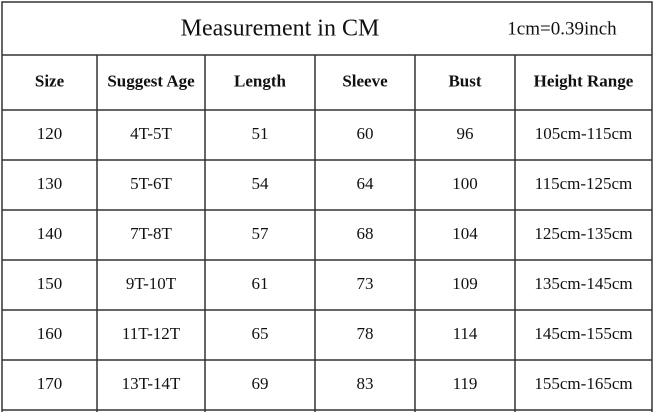 The image size is (655, 412). I want to click on table-cell: 100, so click(465, 183).